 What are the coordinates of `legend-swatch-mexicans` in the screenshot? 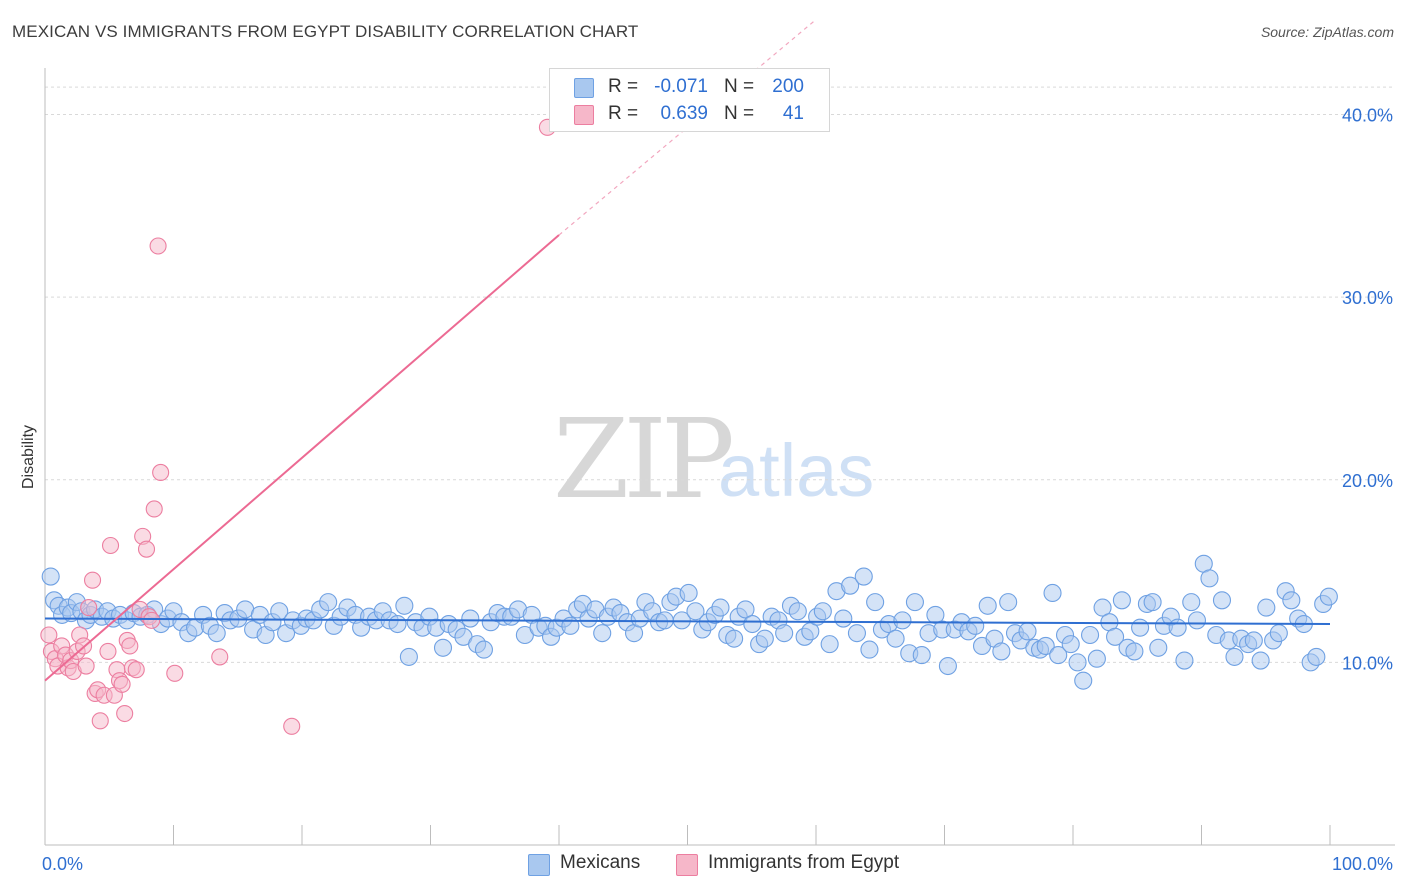 It's located at (584, 88).